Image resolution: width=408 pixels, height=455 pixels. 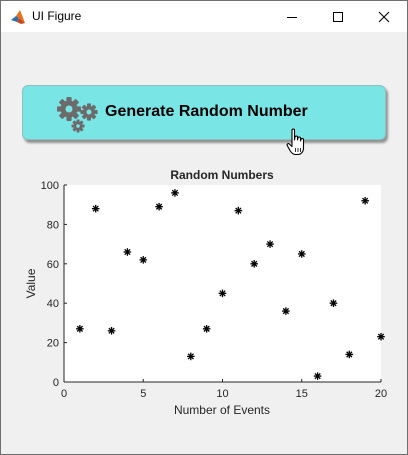 I want to click on y-tick-label: 20, so click(x=53, y=344).